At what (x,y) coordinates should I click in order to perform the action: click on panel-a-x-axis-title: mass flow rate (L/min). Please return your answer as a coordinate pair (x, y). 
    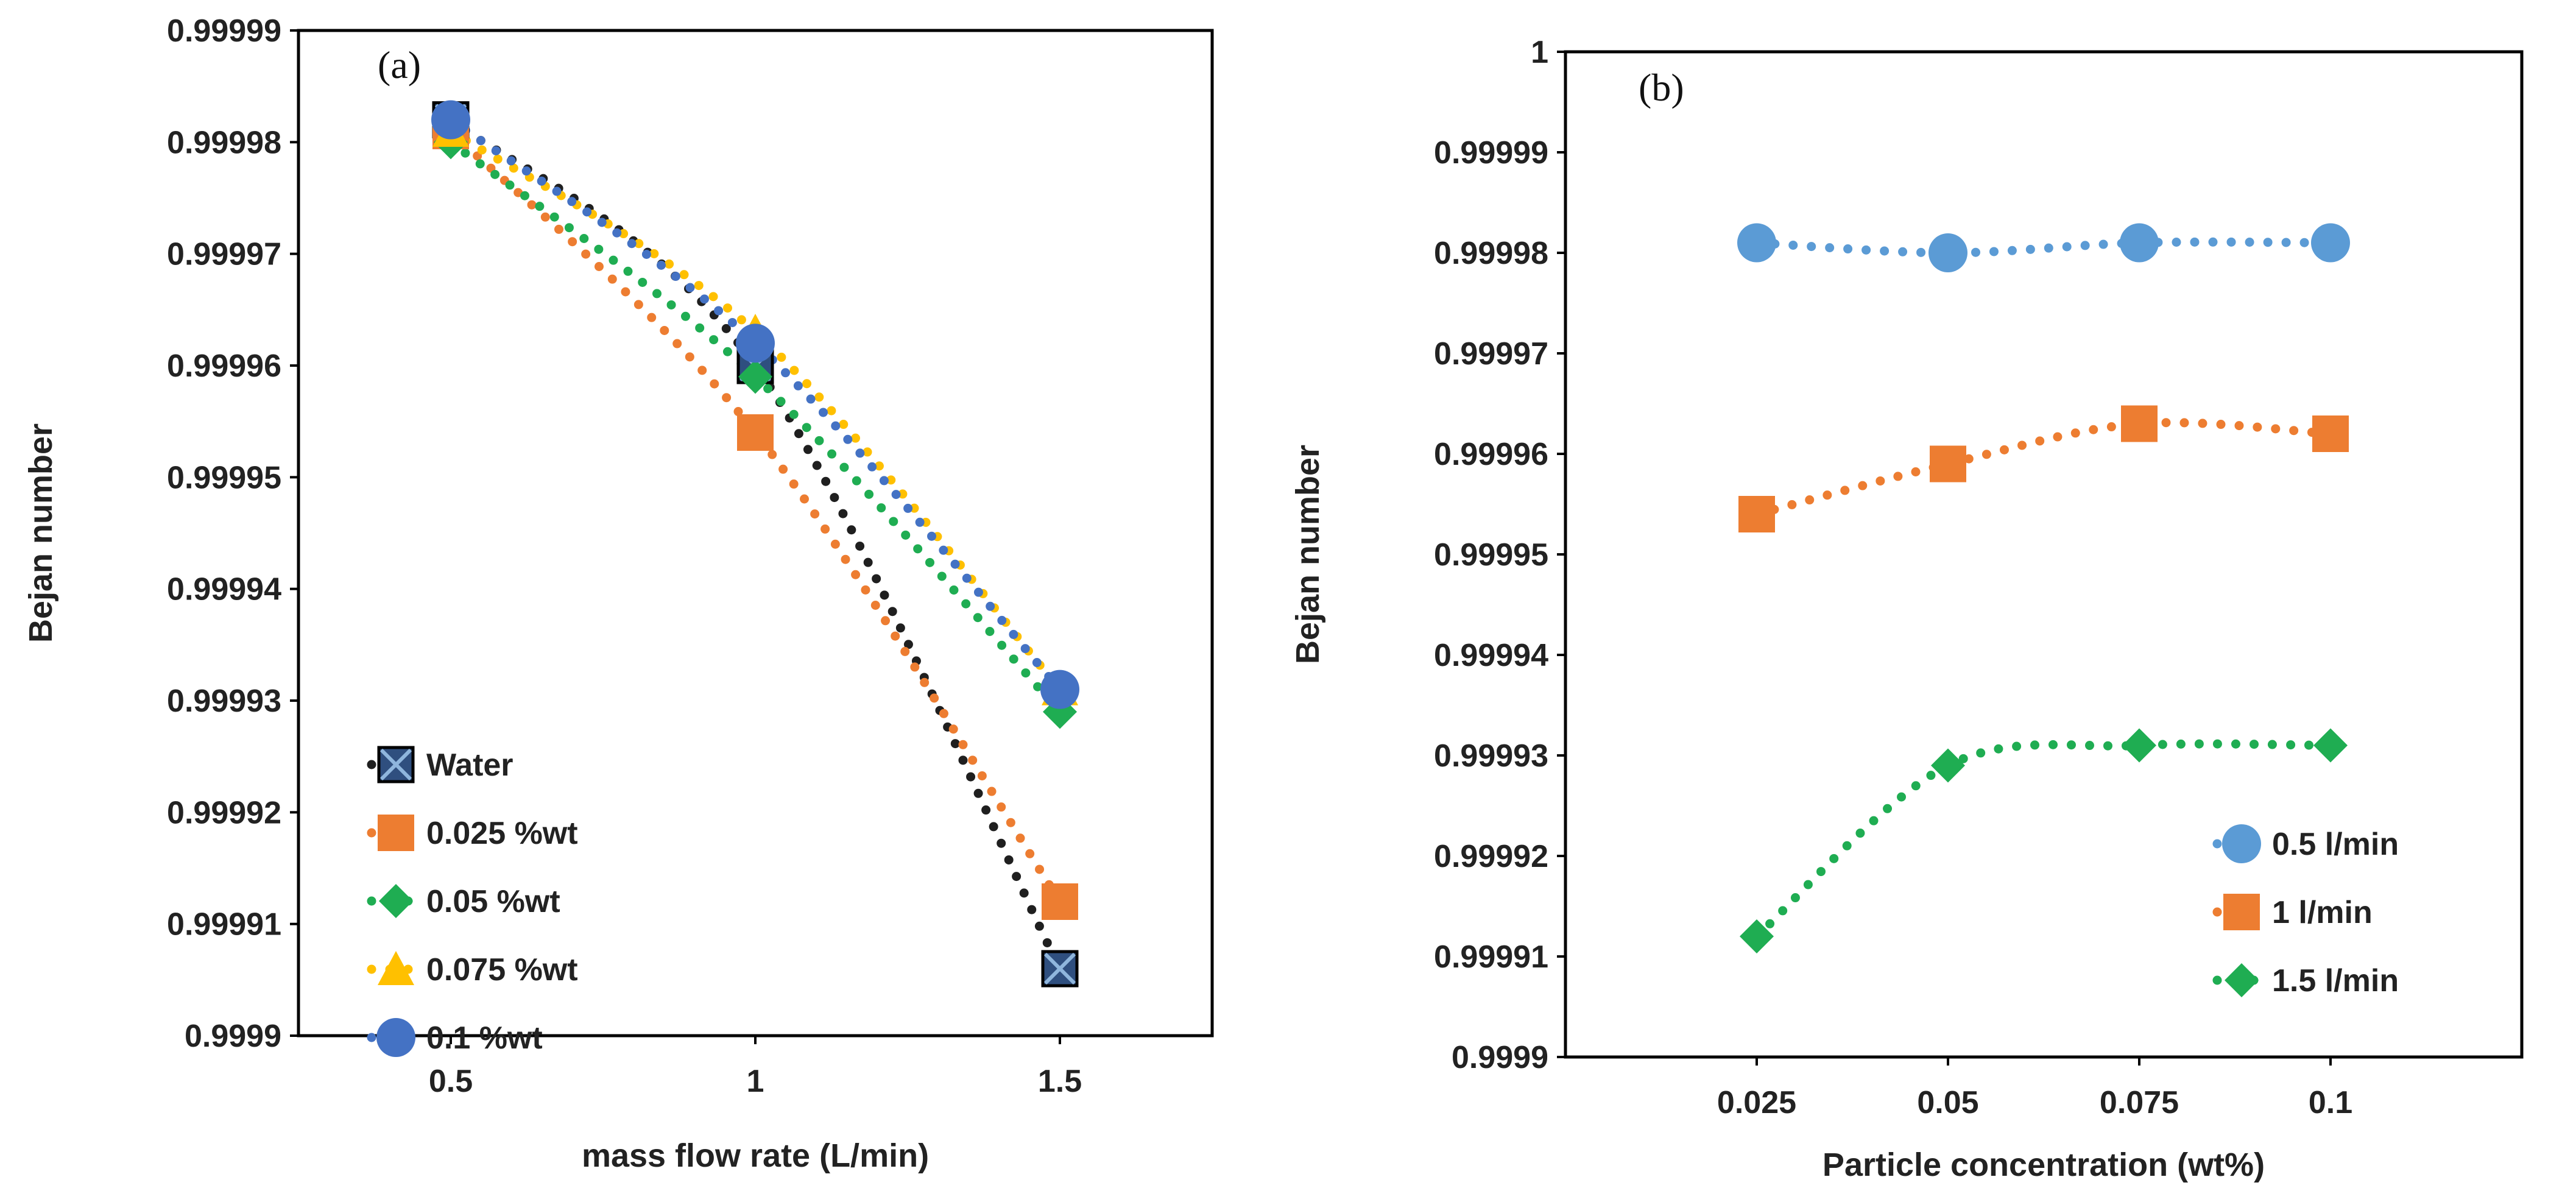
    Looking at the image, I should click on (755, 1155).